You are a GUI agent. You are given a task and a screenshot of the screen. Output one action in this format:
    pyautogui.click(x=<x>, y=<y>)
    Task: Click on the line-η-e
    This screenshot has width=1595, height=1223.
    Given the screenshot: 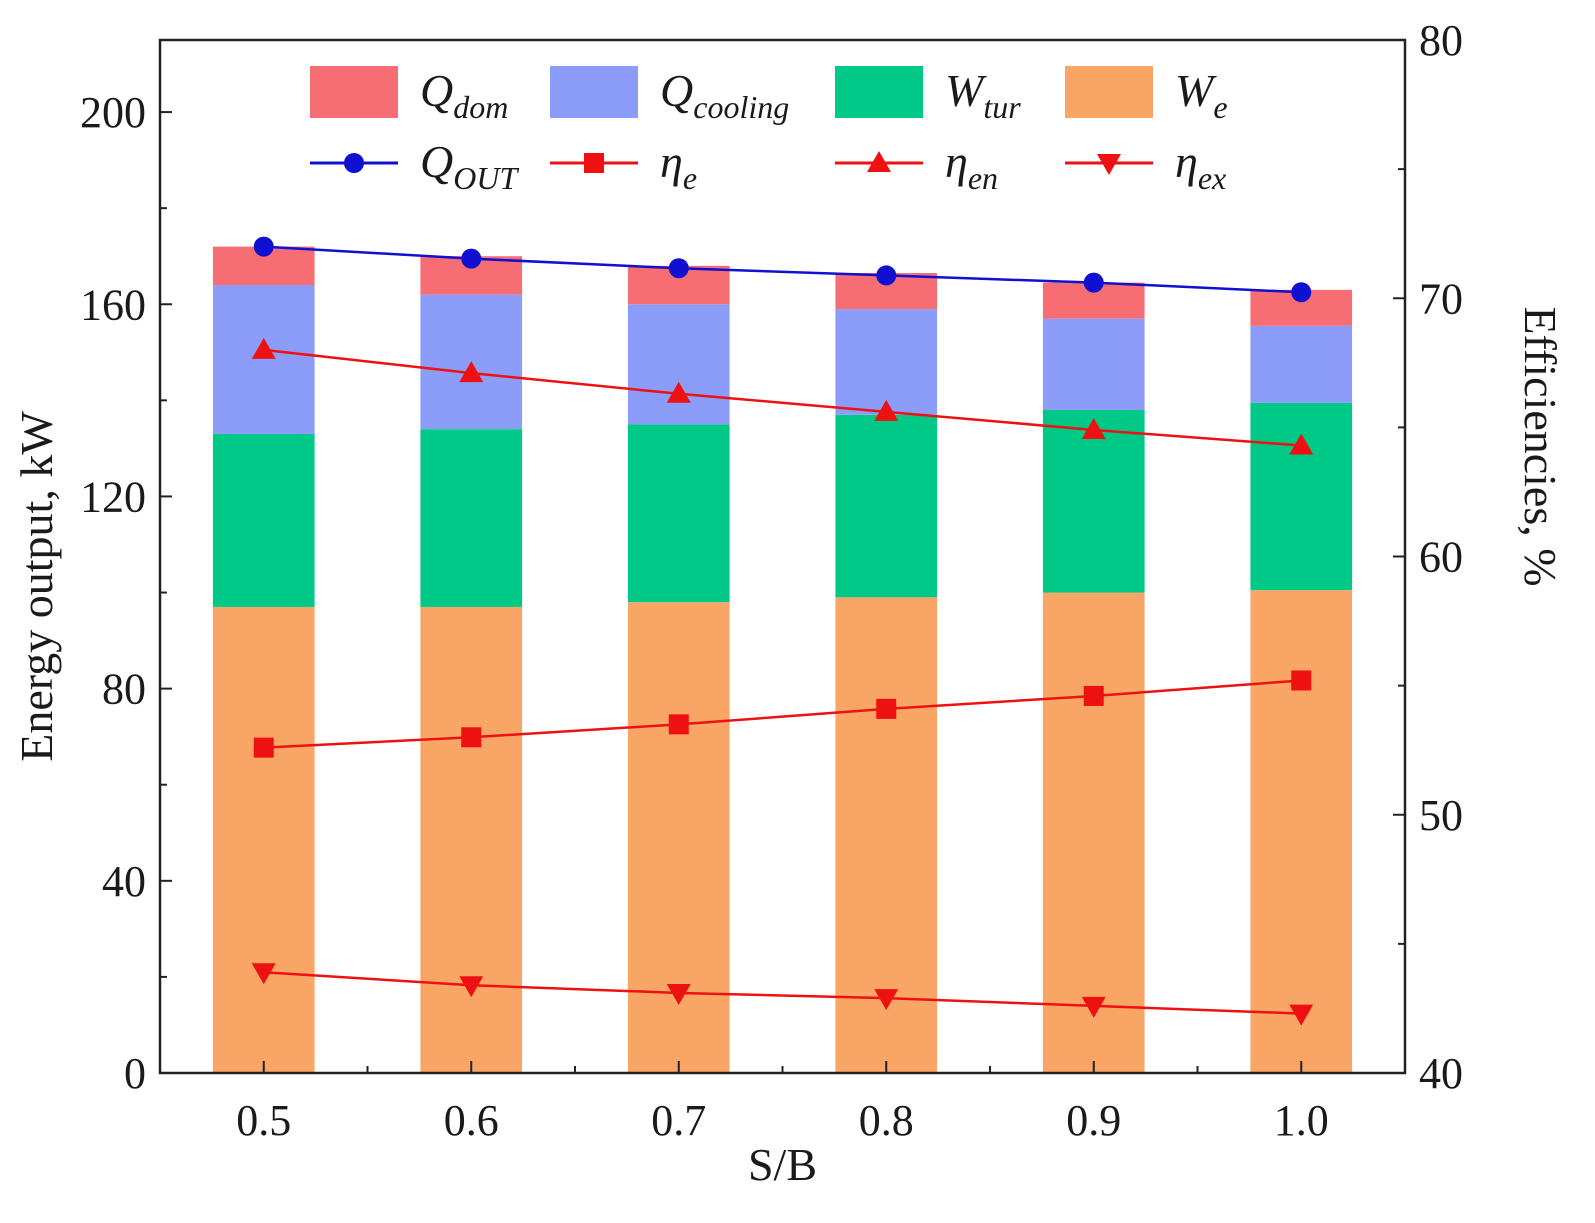 What is the action you would take?
    pyautogui.click(x=782, y=714)
    